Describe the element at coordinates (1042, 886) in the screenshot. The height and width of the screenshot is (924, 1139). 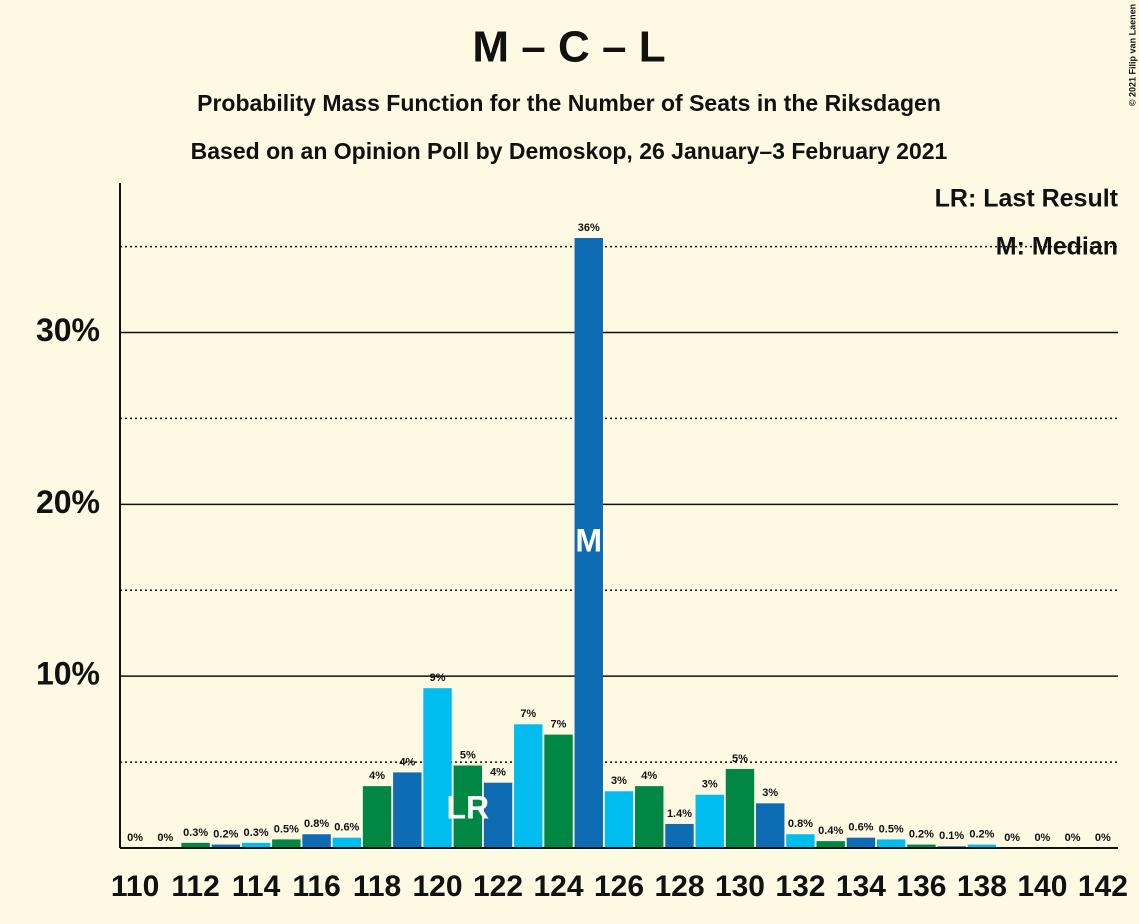
I see `x-tick-label: 140` at that location.